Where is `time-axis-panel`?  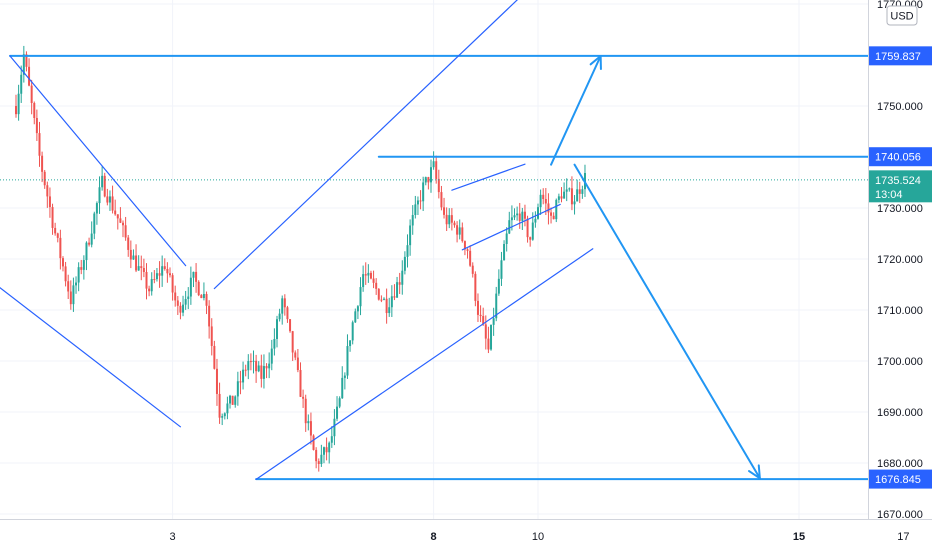 time-axis-panel is located at coordinates (466, 535).